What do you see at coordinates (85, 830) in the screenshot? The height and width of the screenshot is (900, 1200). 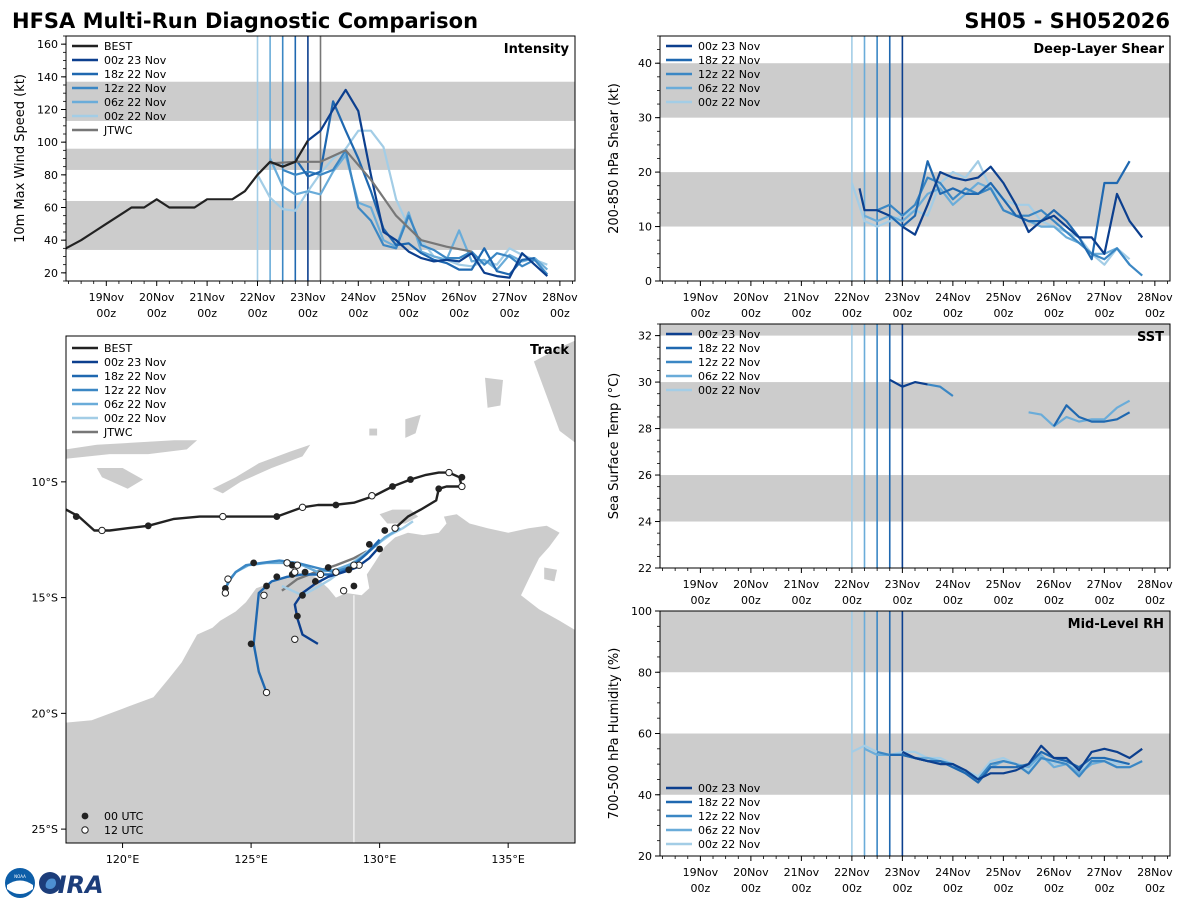 I see `legend-marker-12utc` at bounding box center [85, 830].